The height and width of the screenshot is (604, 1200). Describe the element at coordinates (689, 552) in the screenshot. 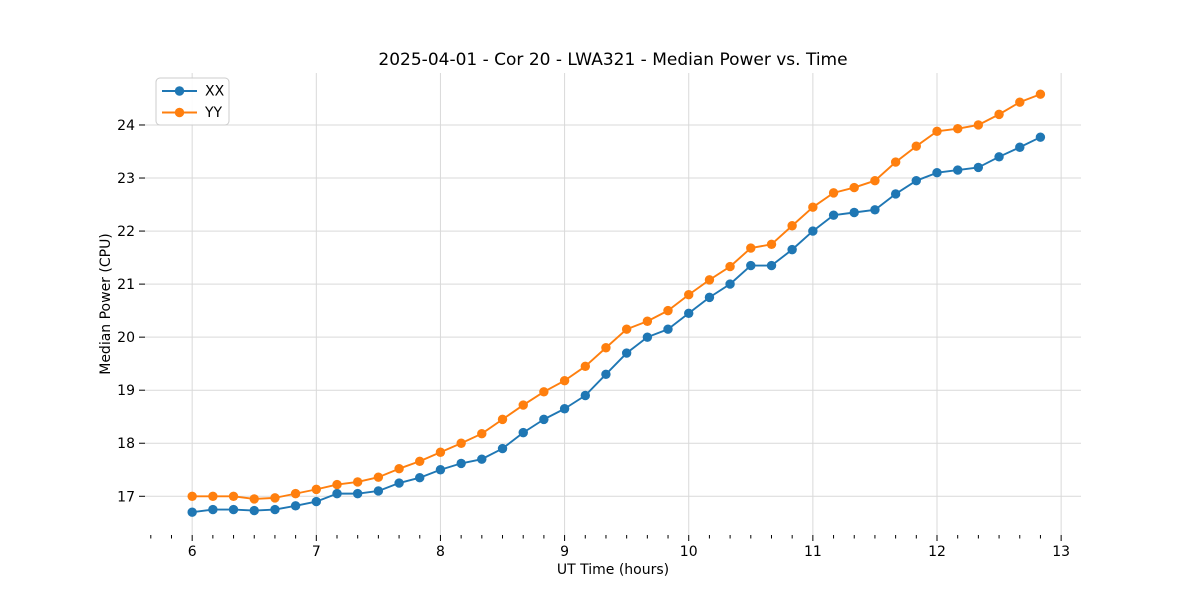

I see `x-tick-label: 10` at that location.